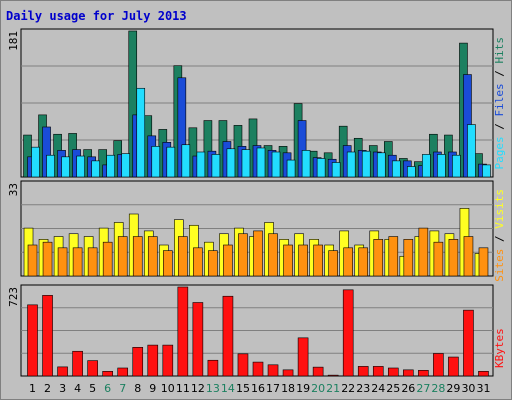  What do you see at coordinates (47, 388) in the screenshot?
I see `x-tick-label: 2` at bounding box center [47, 388].